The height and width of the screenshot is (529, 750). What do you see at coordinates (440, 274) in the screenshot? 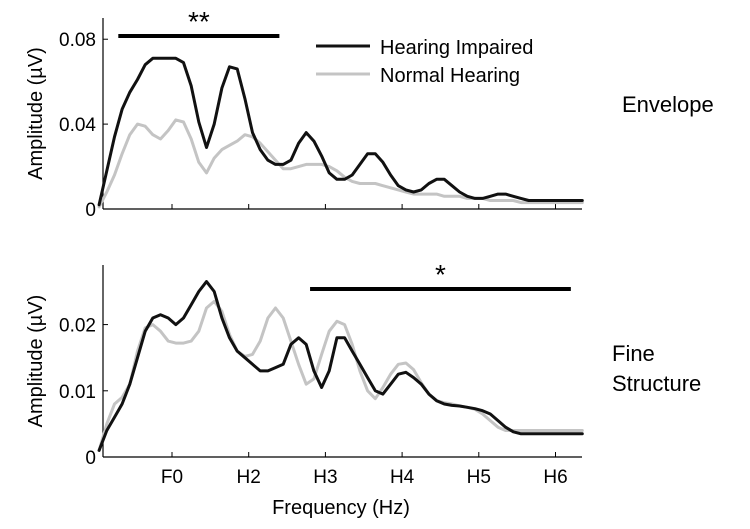
I see `significance-label: *` at bounding box center [440, 274].